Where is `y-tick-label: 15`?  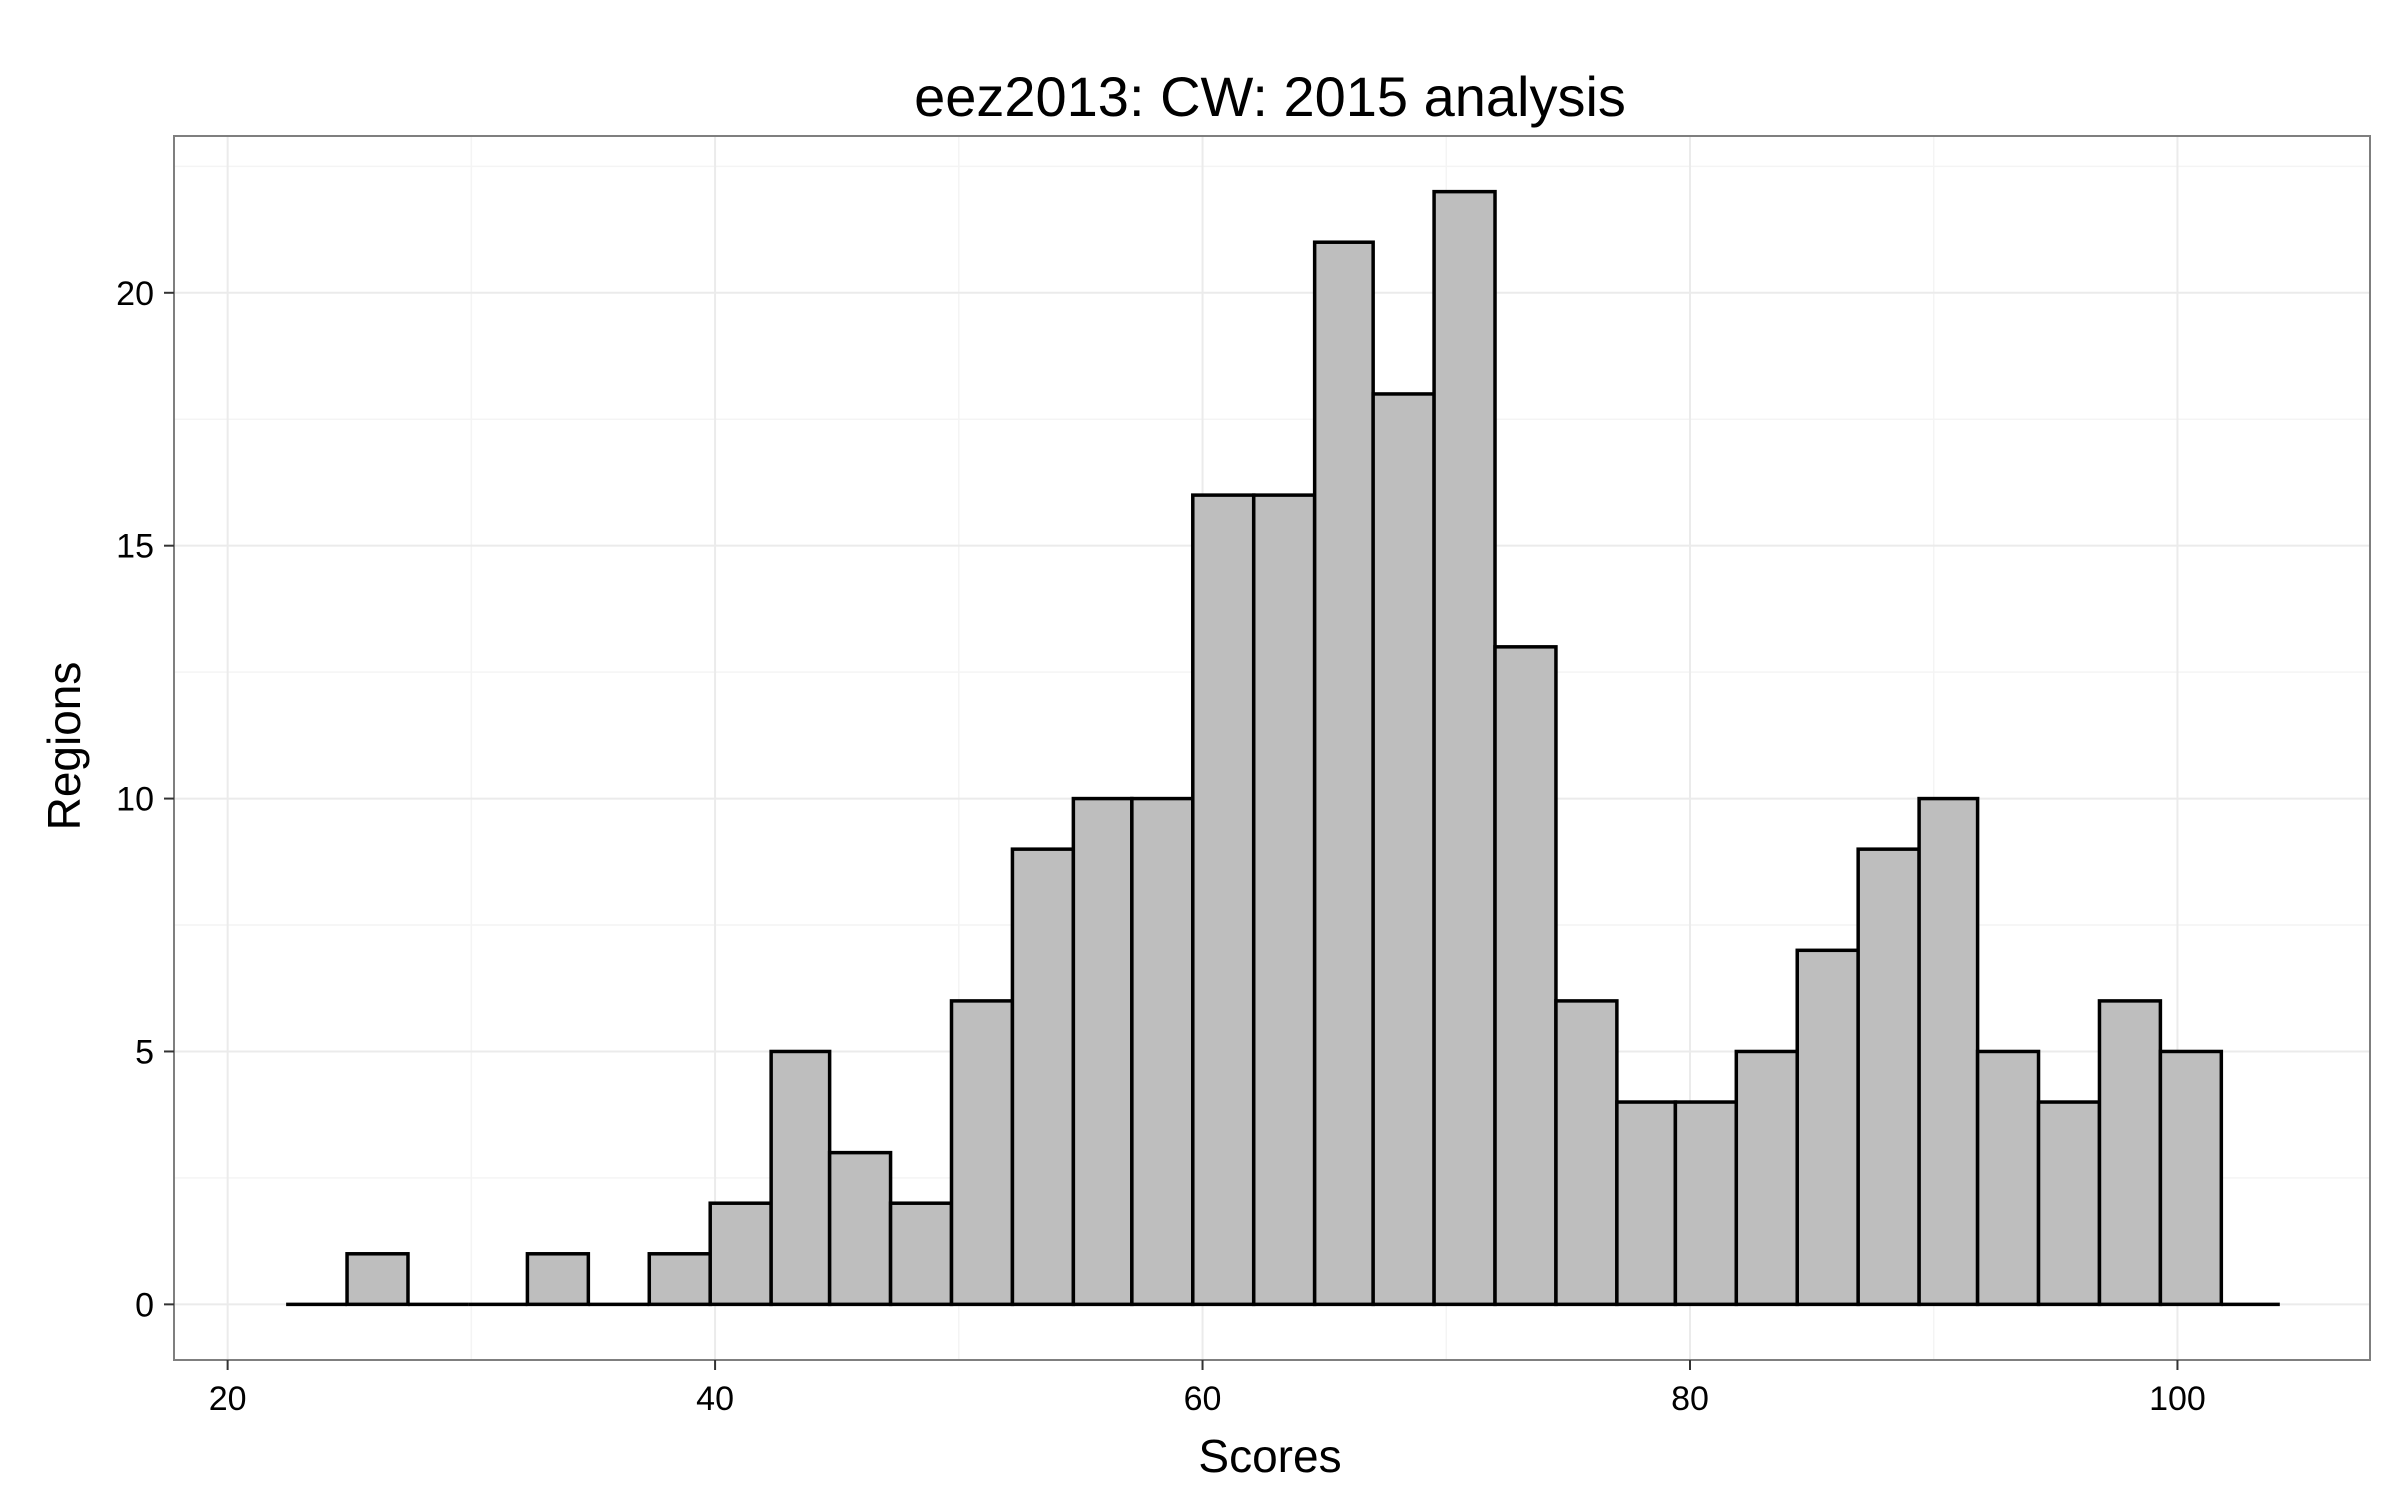
y-tick-label: 15 is located at coordinates (135, 547).